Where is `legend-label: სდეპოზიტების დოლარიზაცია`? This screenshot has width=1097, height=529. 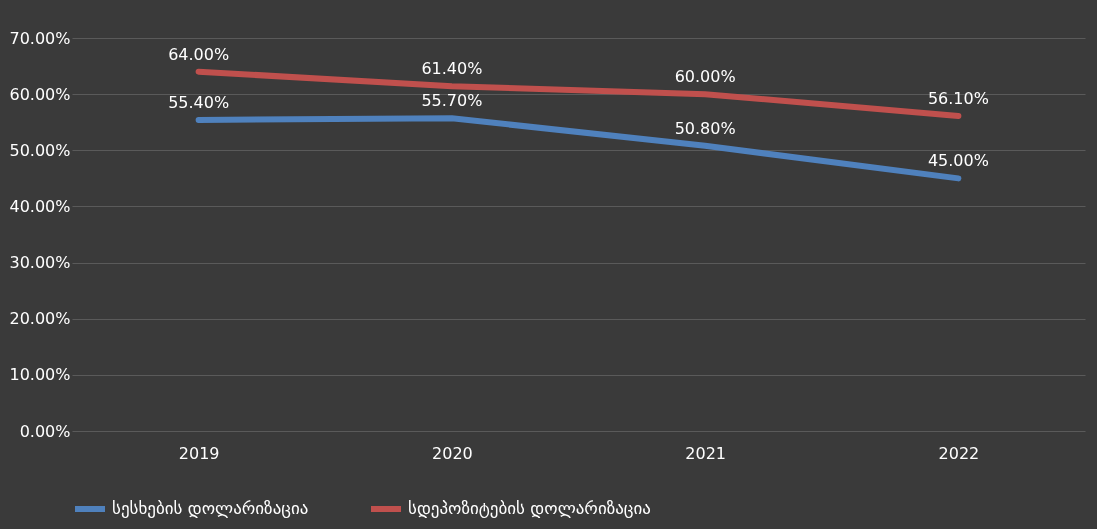 legend-label: სდეპოზიტების დოლარიზაცია is located at coordinates (529, 508).